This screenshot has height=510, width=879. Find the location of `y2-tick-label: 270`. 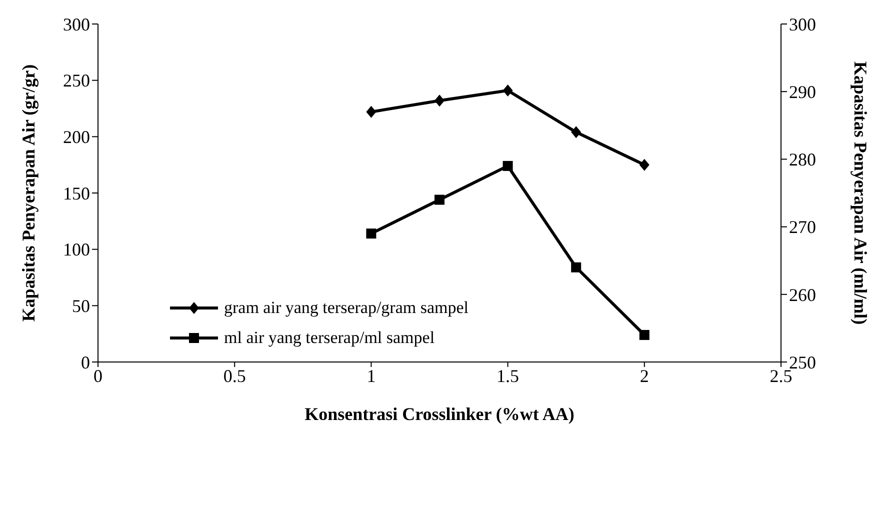

y2-tick-label: 270 is located at coordinates (802, 227).